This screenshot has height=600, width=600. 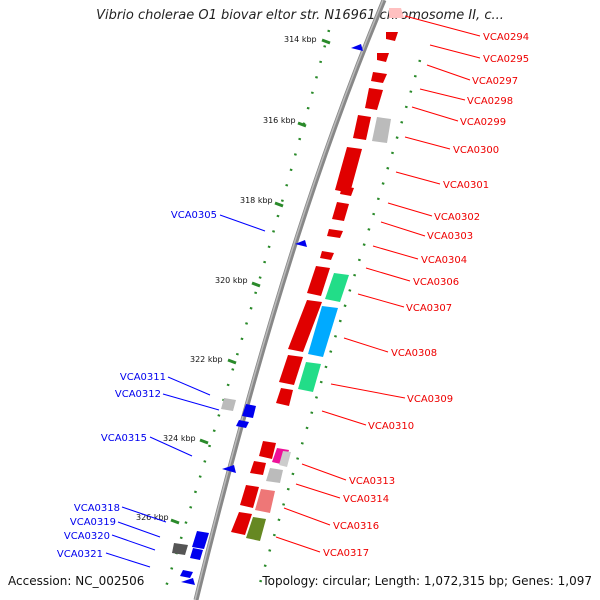 What do you see at coordinates (430, 399) in the screenshot?
I see `gene-label-right: VCA0309` at bounding box center [430, 399].